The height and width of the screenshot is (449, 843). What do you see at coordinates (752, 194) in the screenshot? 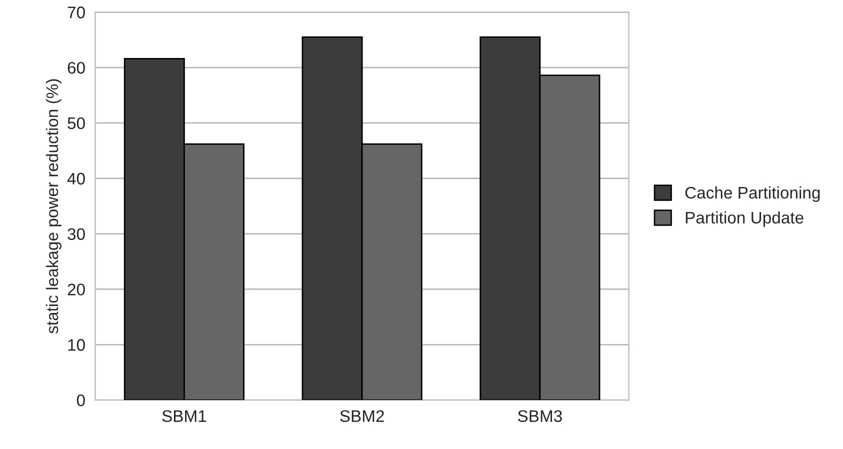
I see `legend-label: Cache Partitioning` at bounding box center [752, 194].